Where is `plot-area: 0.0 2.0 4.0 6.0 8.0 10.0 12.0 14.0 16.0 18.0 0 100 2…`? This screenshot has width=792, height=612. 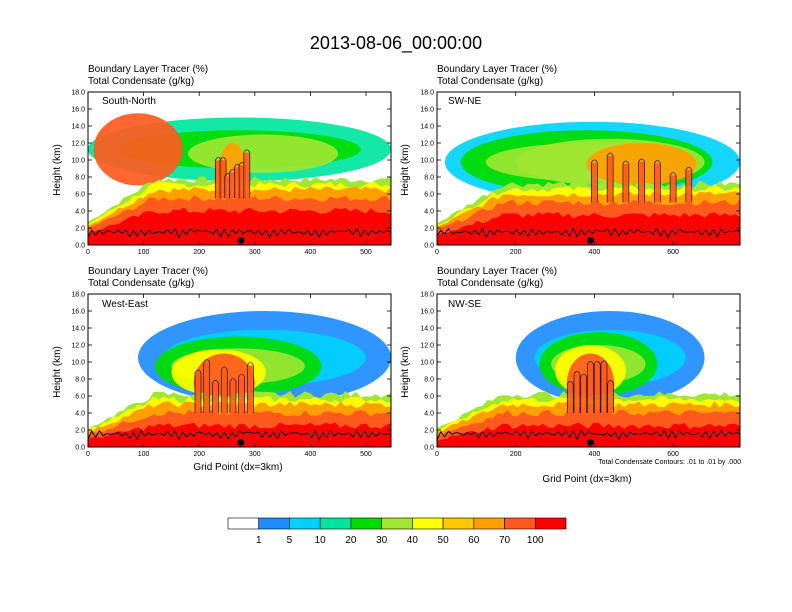
plot-area: 0.0 2.0 4.0 6.0 8.0 10.0 12.0 14.0 16.0 18.0 0 100 2… is located at coordinates (231, 375).